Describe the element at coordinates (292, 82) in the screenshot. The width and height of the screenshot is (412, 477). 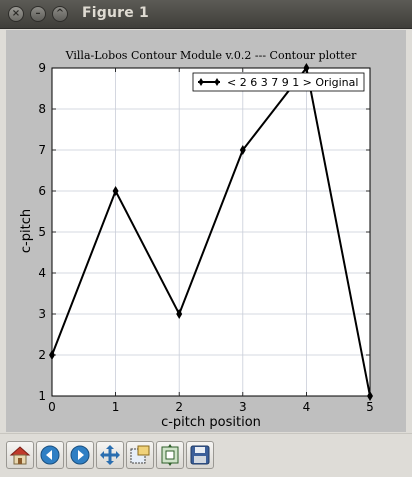
I see `legend-entry: < 2 6 3 7 9 1 > Original` at that location.